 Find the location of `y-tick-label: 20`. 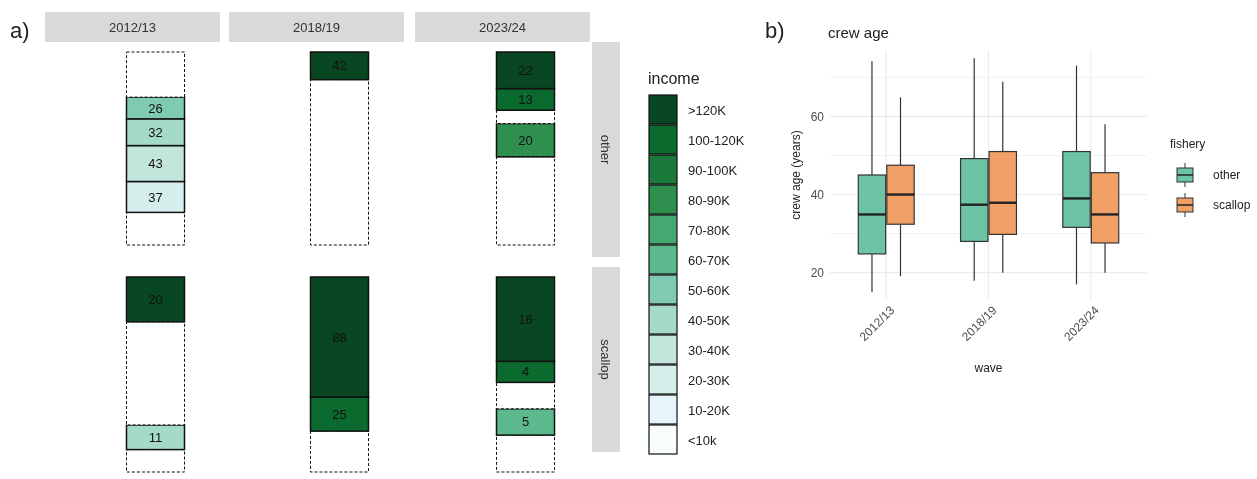

y-tick-label: 20 is located at coordinates (817, 272).